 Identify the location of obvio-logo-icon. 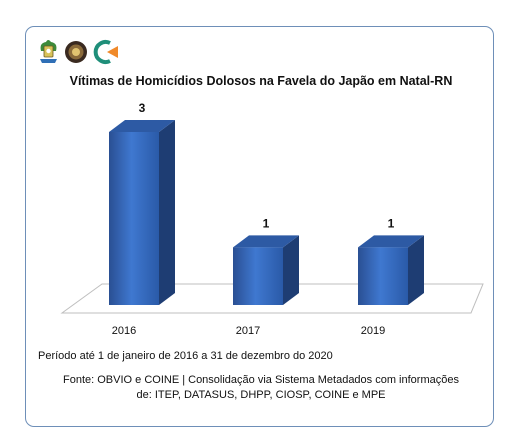
(105, 52).